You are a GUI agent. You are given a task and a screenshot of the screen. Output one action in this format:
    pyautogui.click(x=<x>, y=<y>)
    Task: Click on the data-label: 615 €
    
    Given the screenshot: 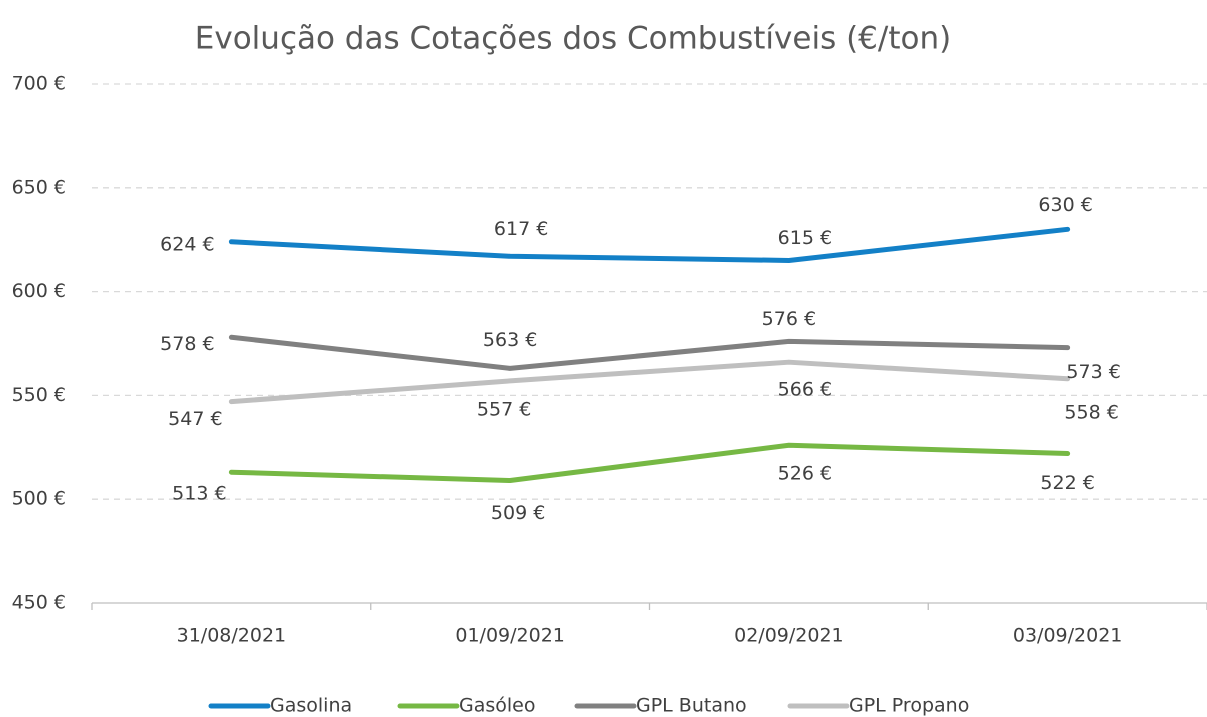 What is the action you would take?
    pyautogui.click(x=805, y=238)
    